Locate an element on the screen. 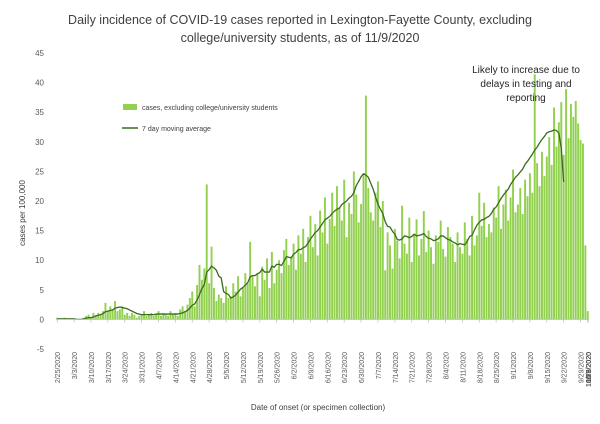 The image size is (600, 424). x-tick-label: 9/1/2020 is located at coordinates (514, 365).